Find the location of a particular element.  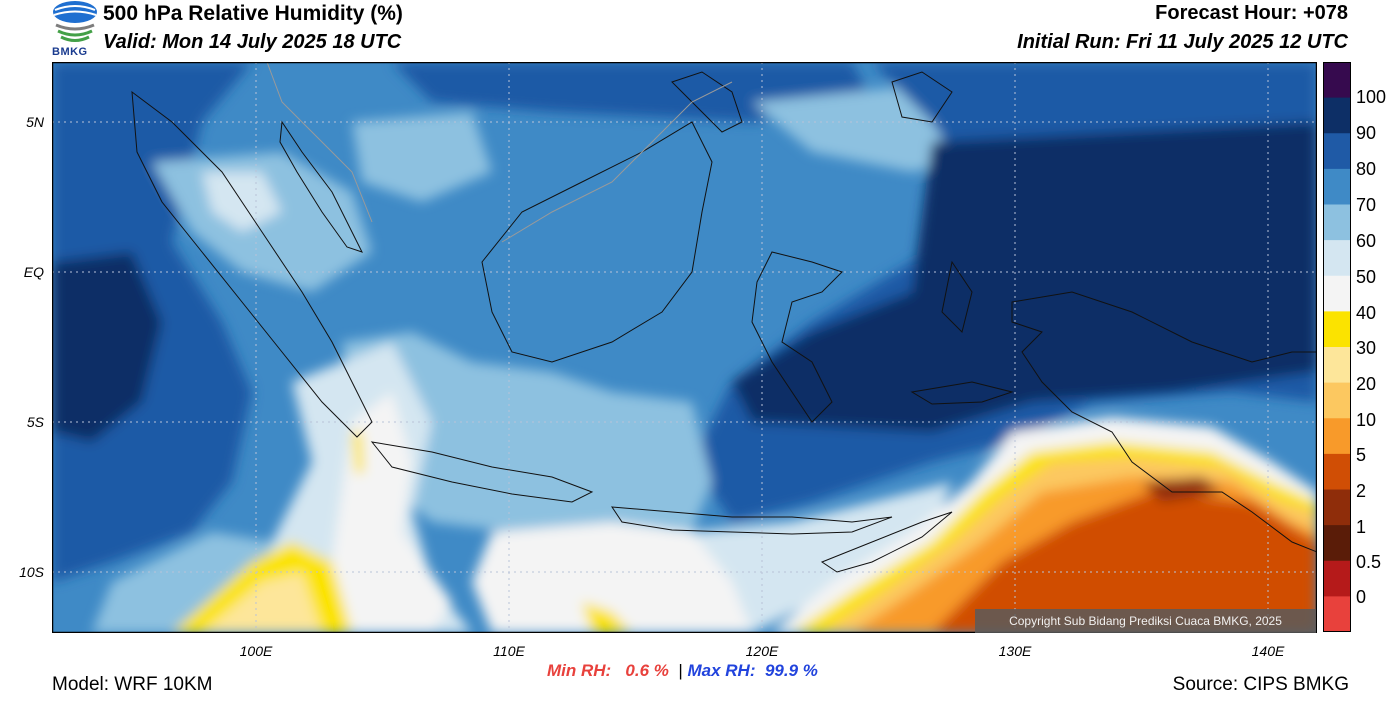

max-rh-label: Max RH: is located at coordinates (721, 670).